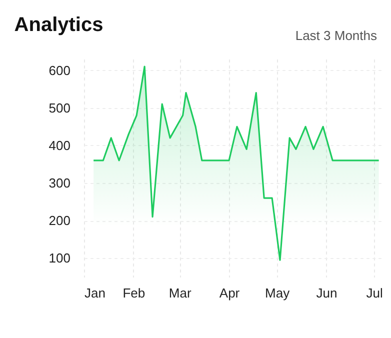  What do you see at coordinates (374, 293) in the screenshot?
I see `x-tick-label: Jul` at bounding box center [374, 293].